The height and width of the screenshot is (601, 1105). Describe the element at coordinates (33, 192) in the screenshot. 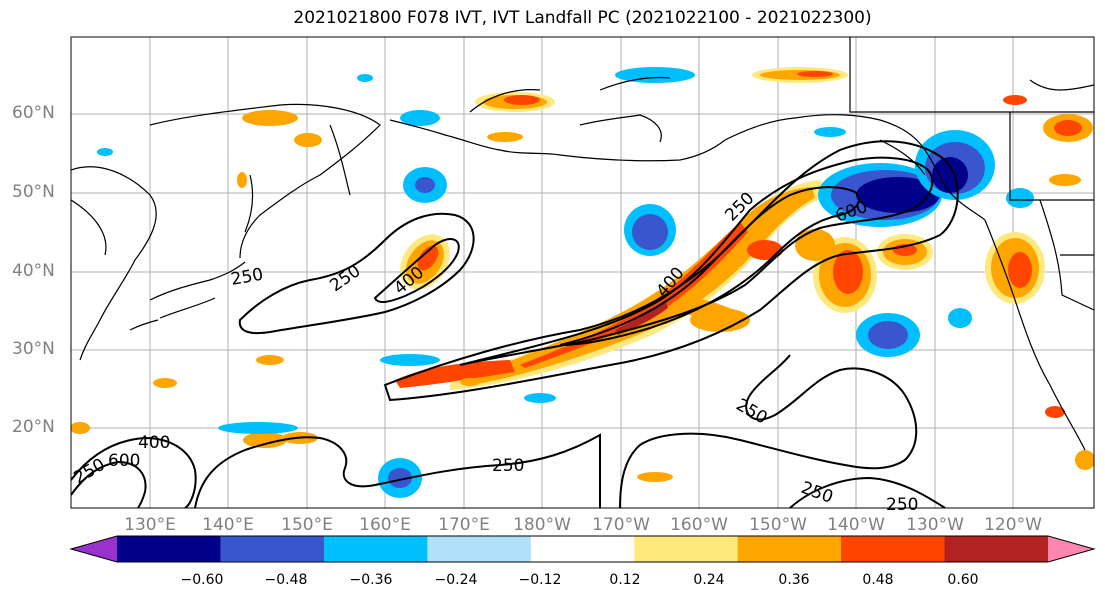

I see `lat-label: 50°N` at that location.